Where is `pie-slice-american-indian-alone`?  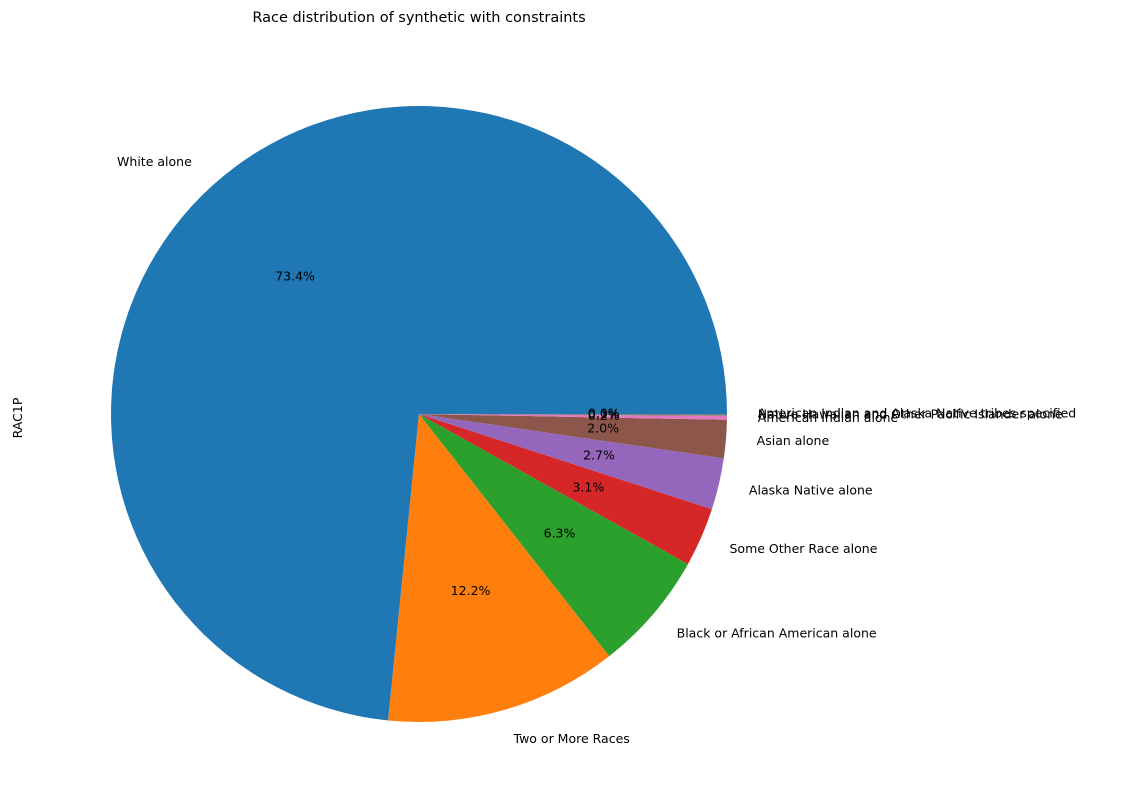 pie-slice-american-indian-alone is located at coordinates (573, 417).